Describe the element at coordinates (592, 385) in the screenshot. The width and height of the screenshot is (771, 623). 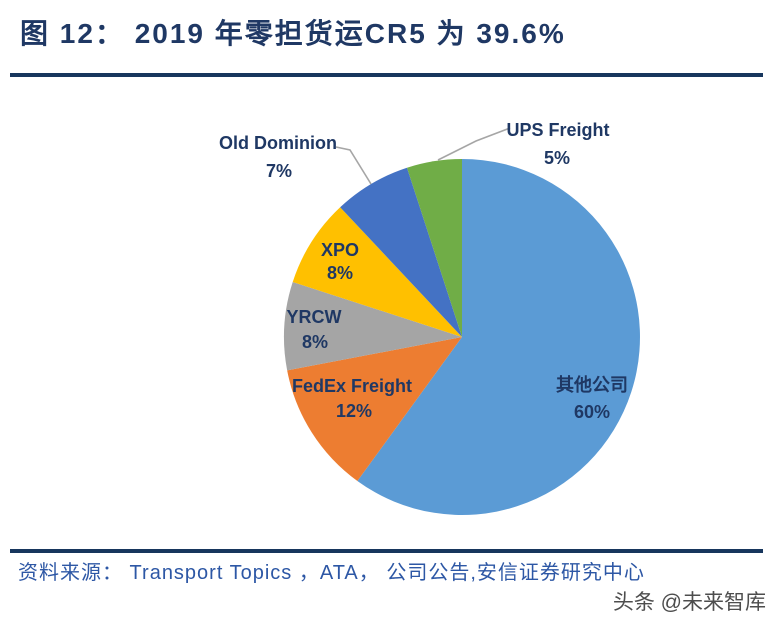
I see `slice-label-others: 其他公司` at that location.